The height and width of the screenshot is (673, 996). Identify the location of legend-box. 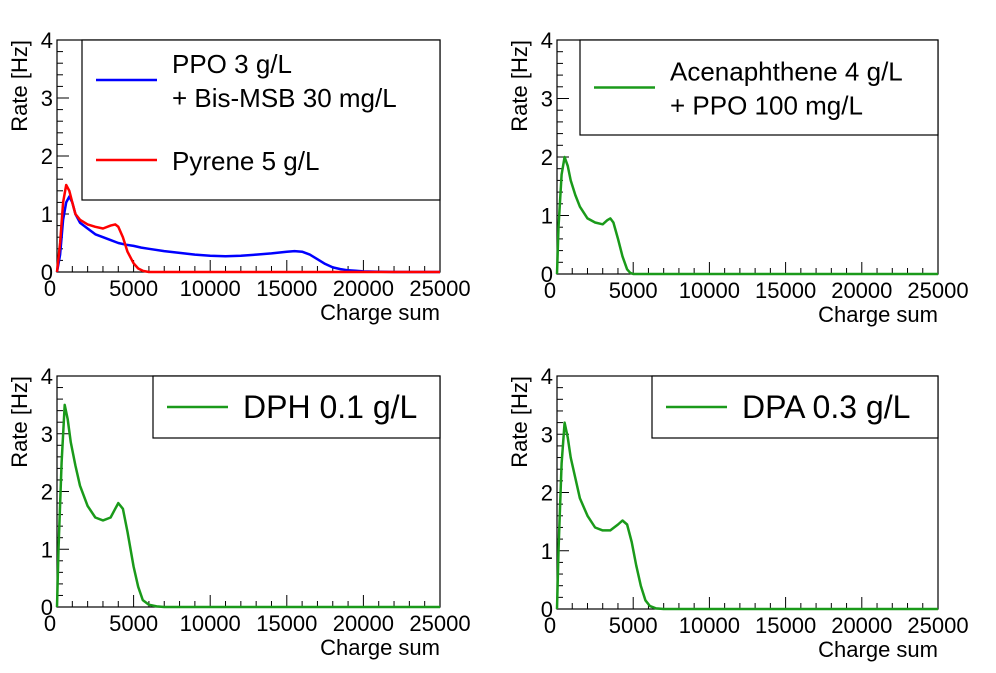
(261, 120).